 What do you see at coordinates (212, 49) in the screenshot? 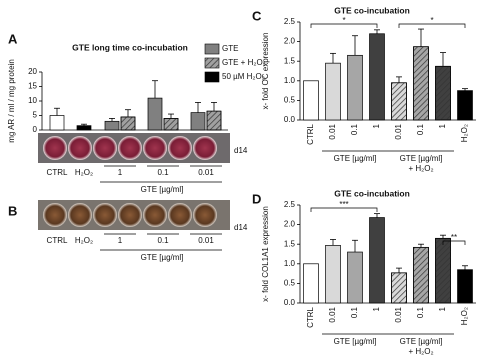
I see `legend-swatch` at bounding box center [212, 49].